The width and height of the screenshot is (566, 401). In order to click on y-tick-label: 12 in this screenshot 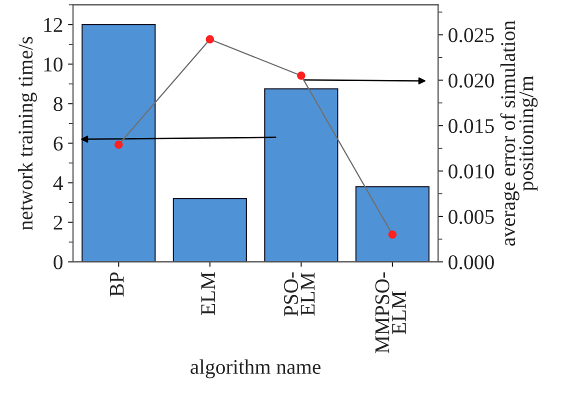, I will do `click(53, 25)`.